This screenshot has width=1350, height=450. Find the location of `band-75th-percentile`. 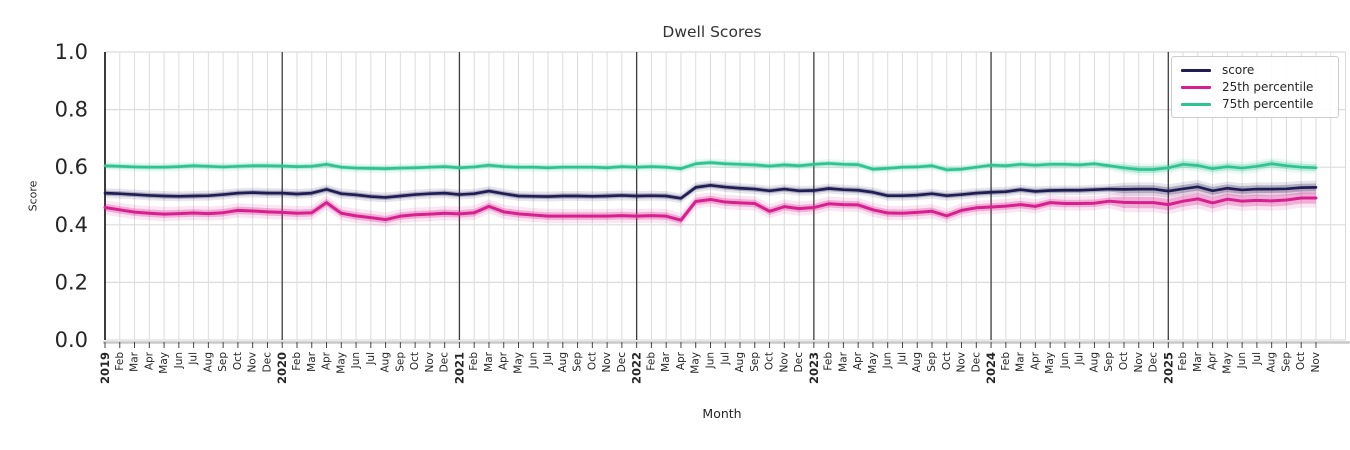

band-75th-percentile is located at coordinates (710, 166).